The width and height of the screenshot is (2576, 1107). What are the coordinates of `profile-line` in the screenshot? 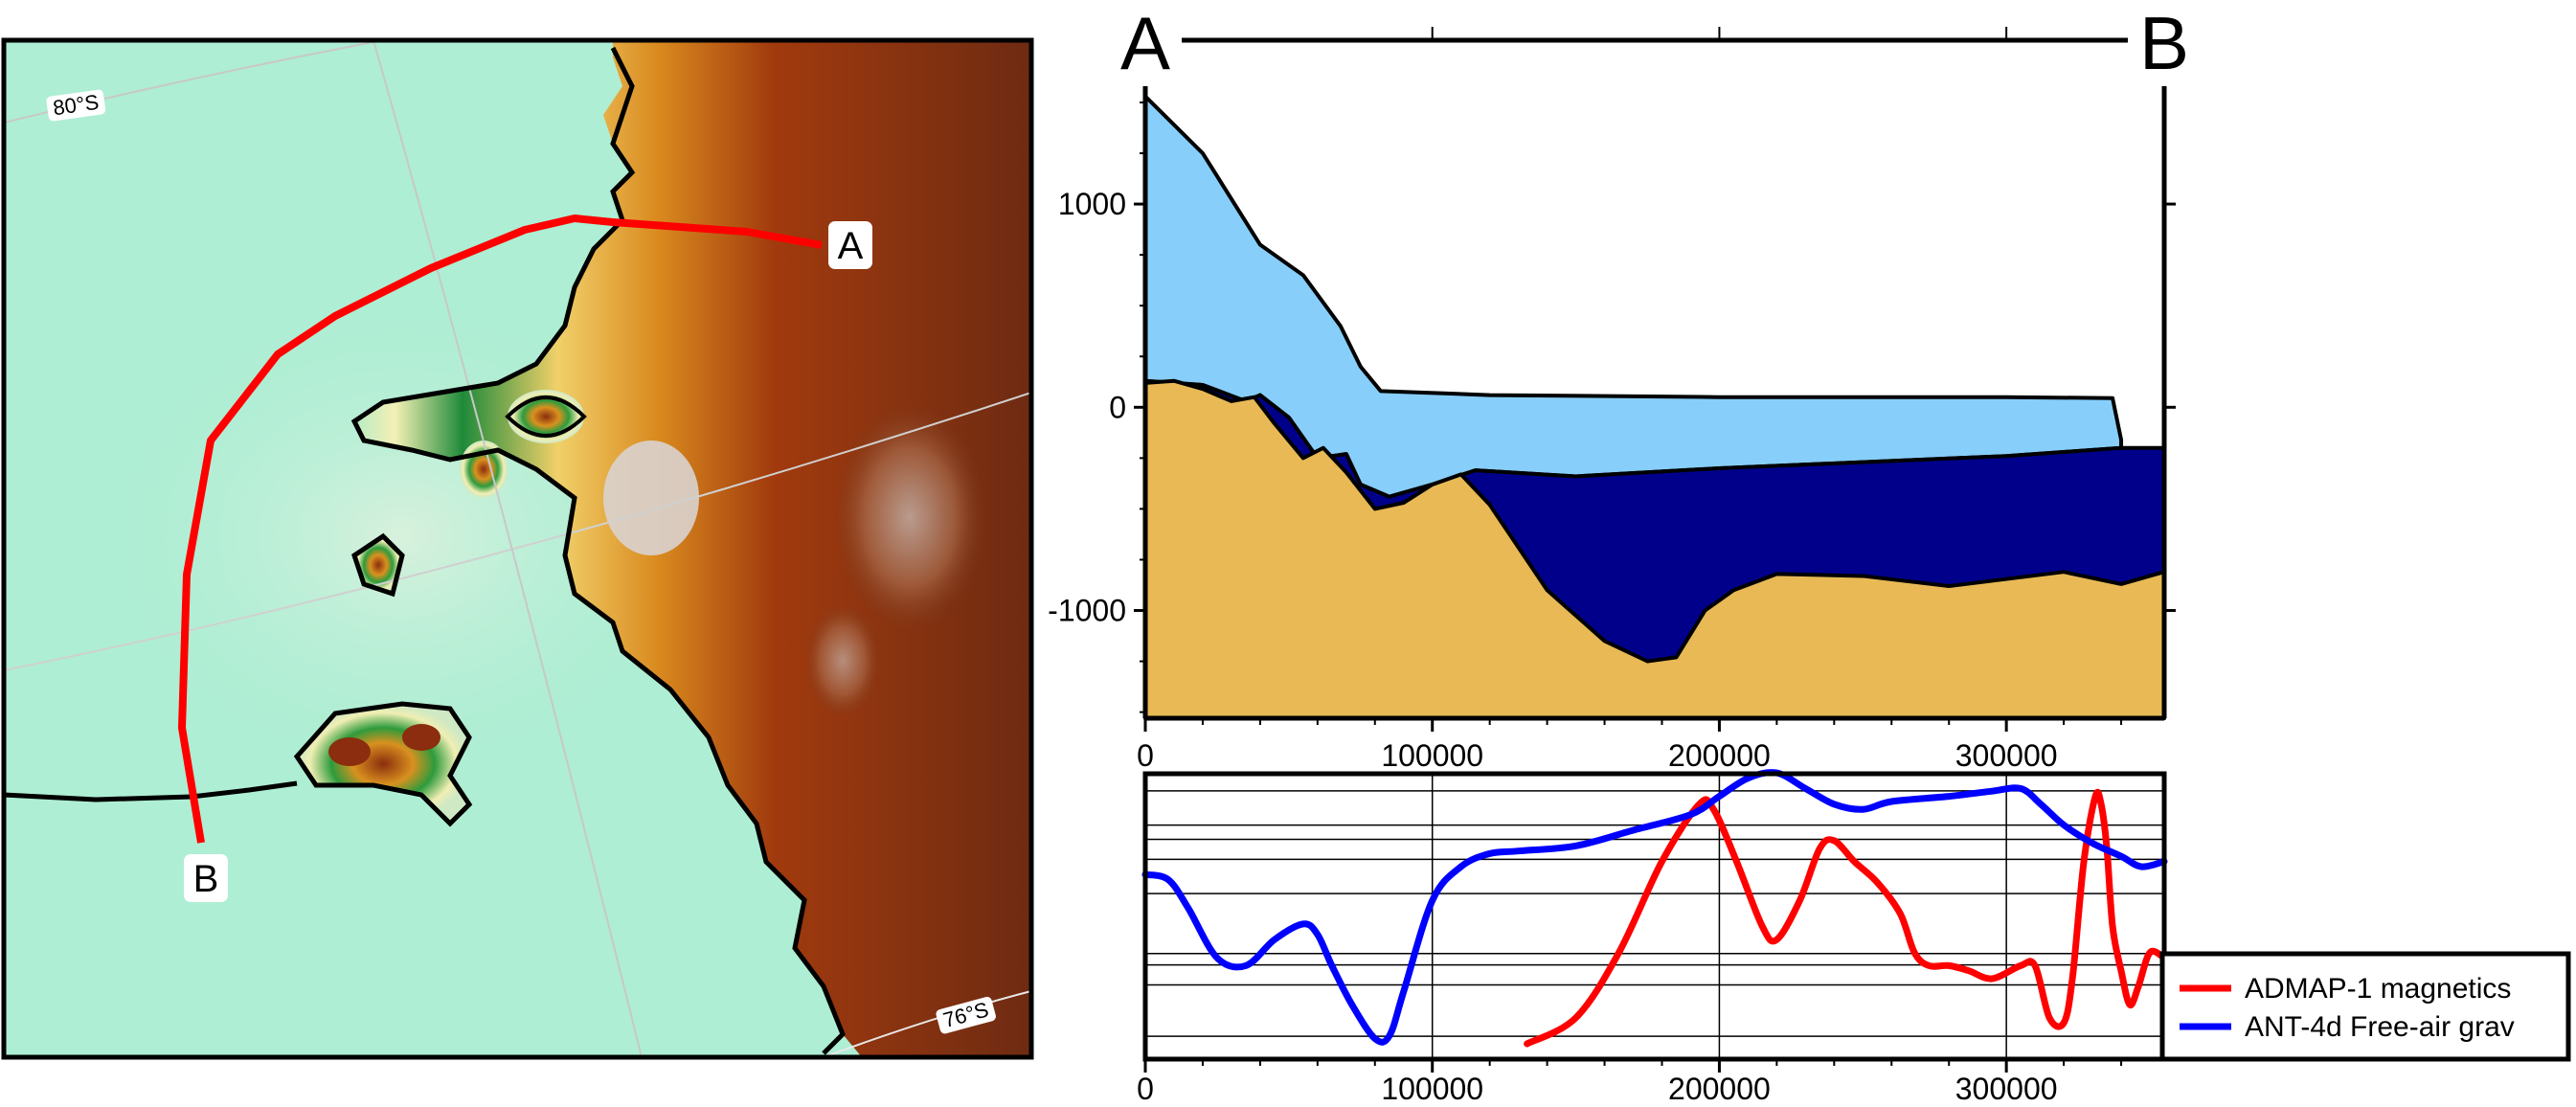 It's located at (500, 529).